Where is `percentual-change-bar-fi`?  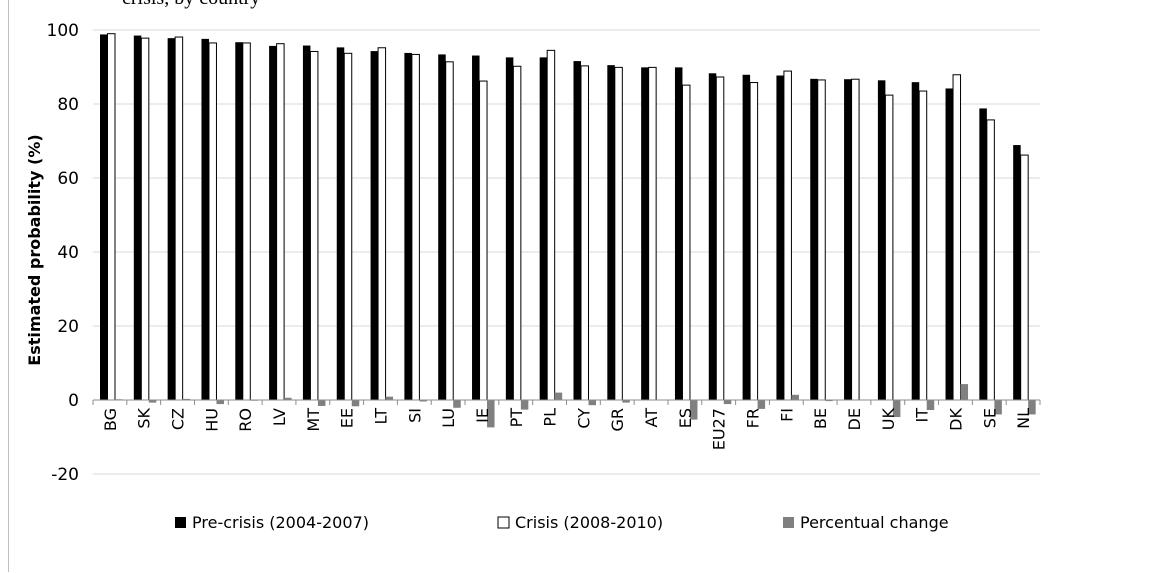
percentual-change-bar-fi is located at coordinates (795, 397).